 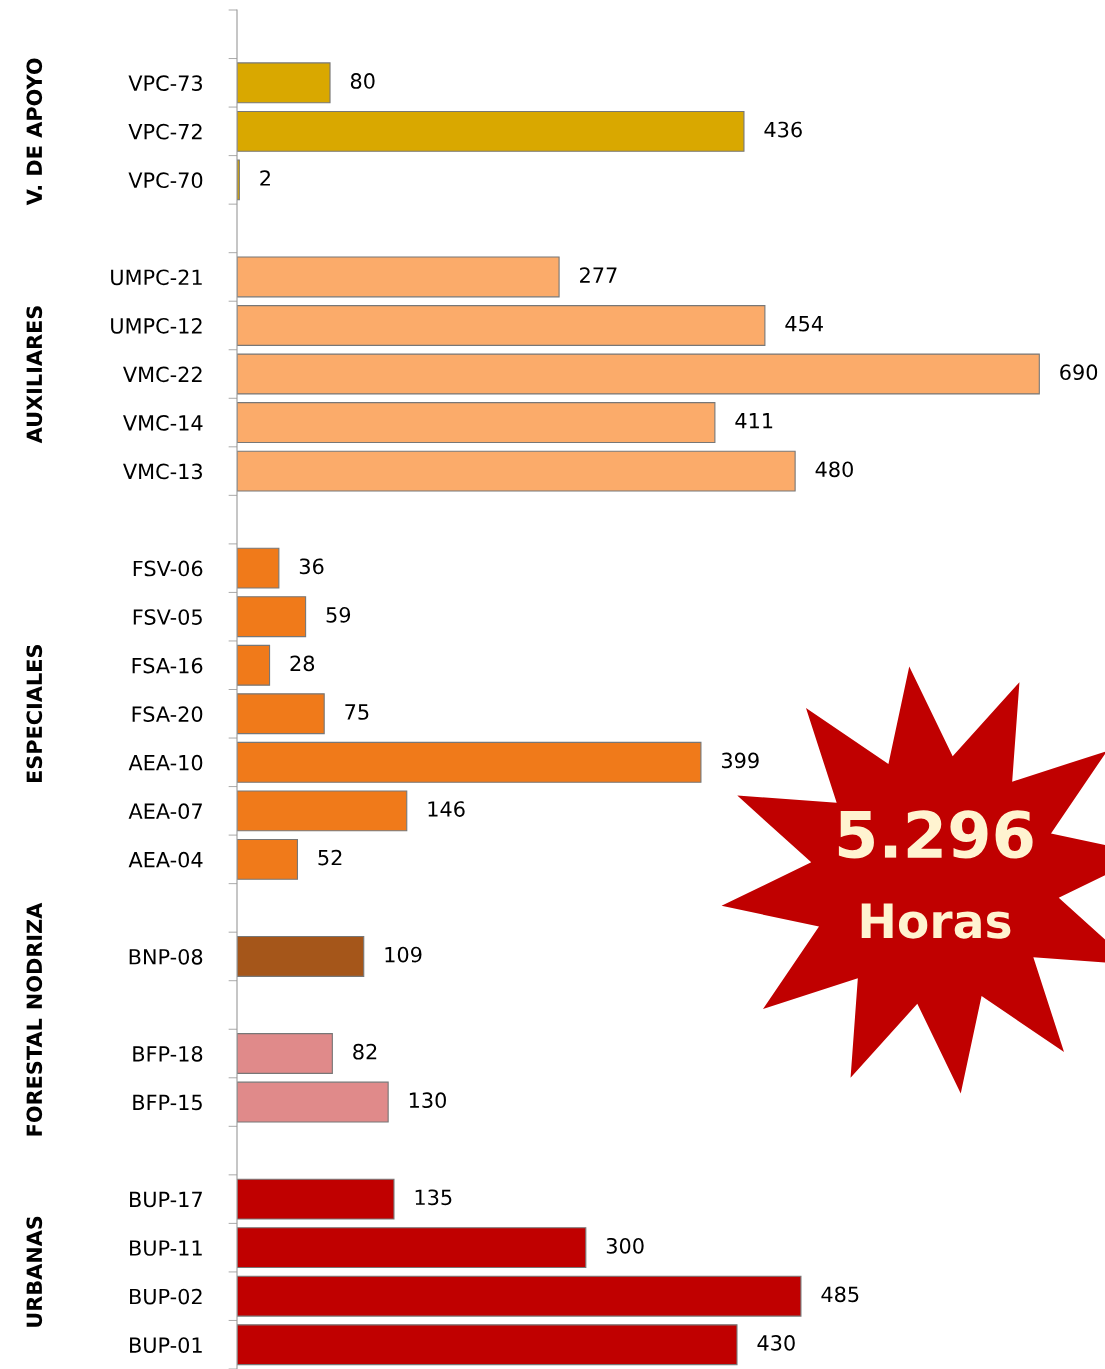 What do you see at coordinates (625, 1245) in the screenshot?
I see `data-label: 300` at bounding box center [625, 1245].